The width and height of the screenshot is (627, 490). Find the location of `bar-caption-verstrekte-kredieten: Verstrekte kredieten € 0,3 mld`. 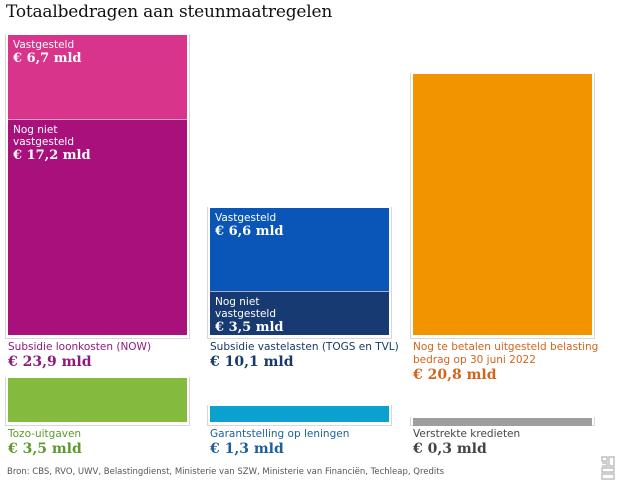

bar-caption-verstrekte-kredieten: Verstrekte kredieten € 0,3 mld is located at coordinates (512, 443).